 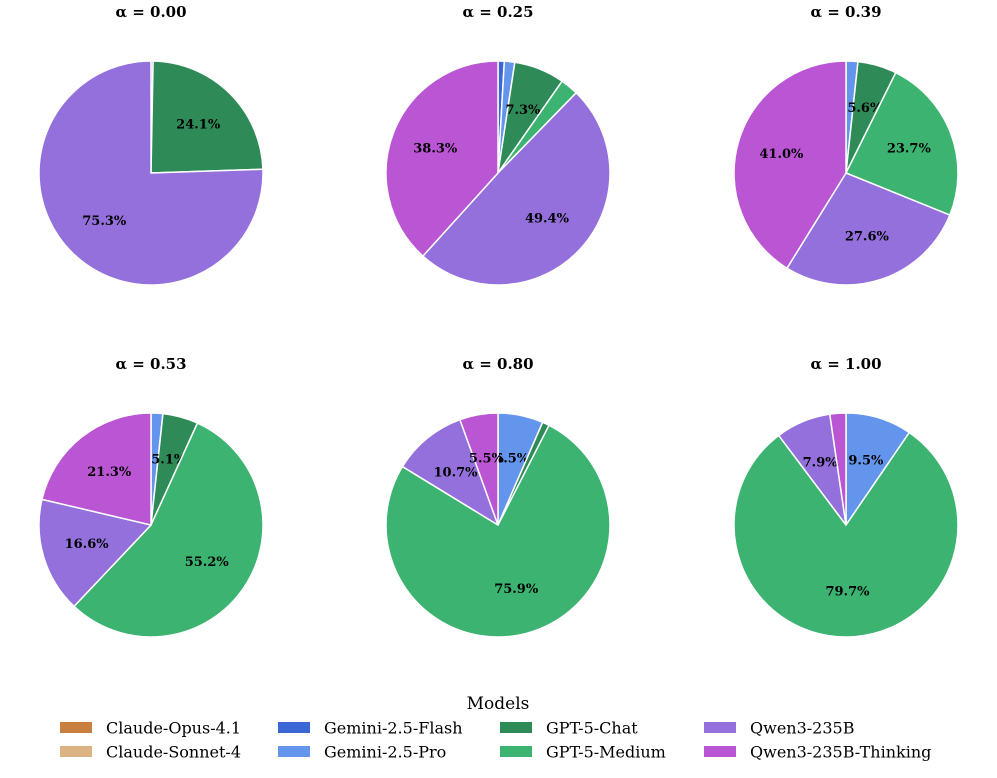 What do you see at coordinates (150, 12) in the screenshot?
I see `pie-title: α = 0.00` at bounding box center [150, 12].